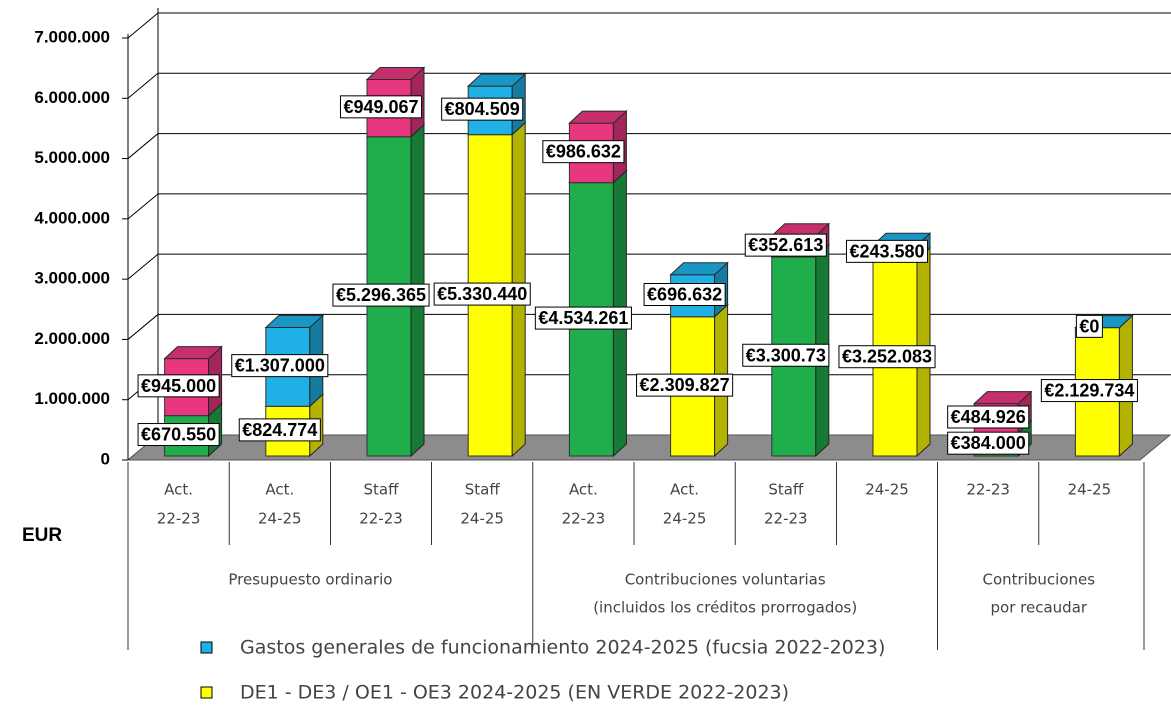 The height and width of the screenshot is (711, 1171). I want to click on y-tick-label: 2.000.000, so click(72, 338).